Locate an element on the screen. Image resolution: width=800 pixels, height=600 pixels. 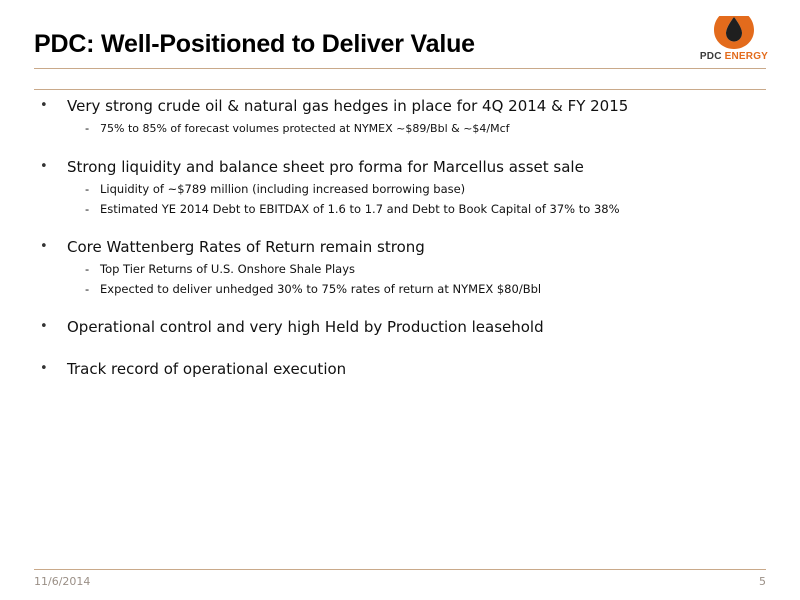
logo-suffix: ENERGY is located at coordinates (746, 56).